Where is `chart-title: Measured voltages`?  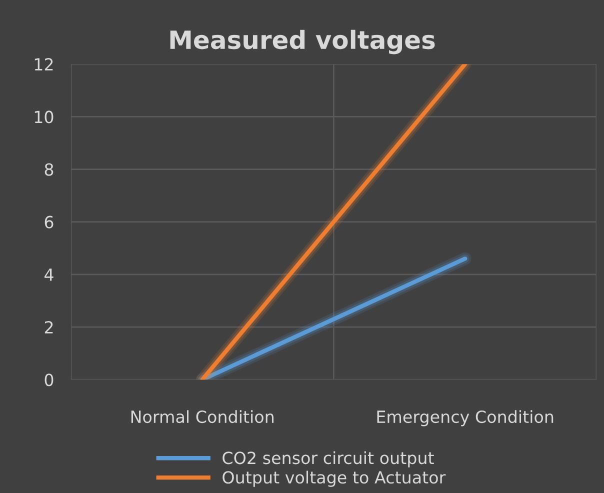 chart-title: Measured voltages is located at coordinates (302, 42).